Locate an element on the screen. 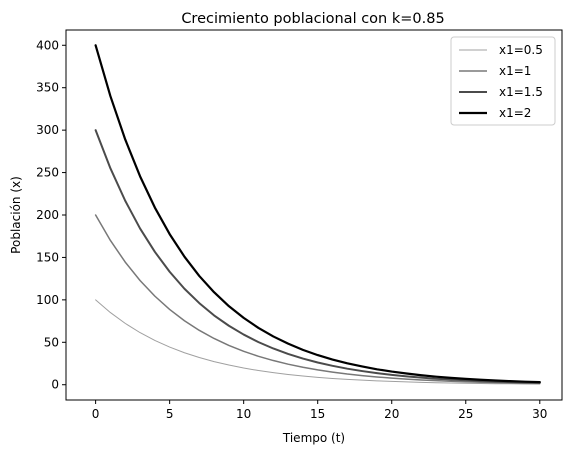 The image size is (571, 455). series-line is located at coordinates (318, 342).